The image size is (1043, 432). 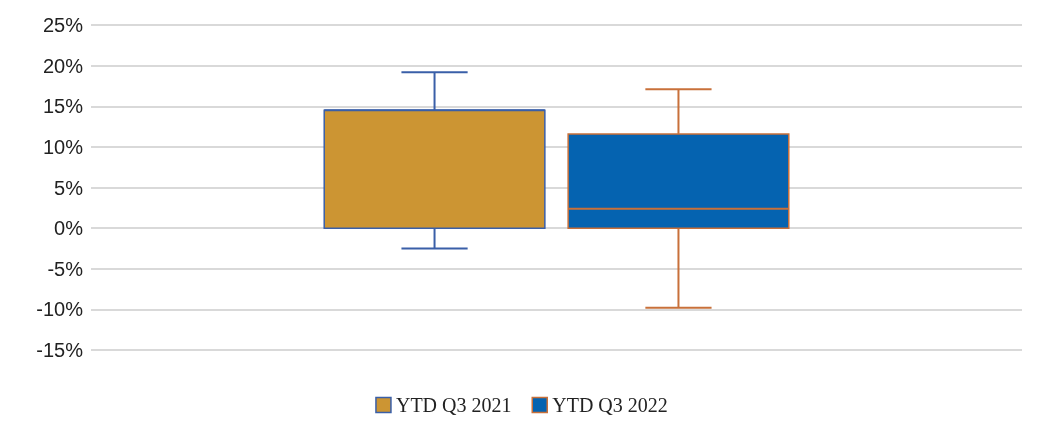 What do you see at coordinates (63, 25) in the screenshot?
I see `y-tick-label: 25%` at bounding box center [63, 25].